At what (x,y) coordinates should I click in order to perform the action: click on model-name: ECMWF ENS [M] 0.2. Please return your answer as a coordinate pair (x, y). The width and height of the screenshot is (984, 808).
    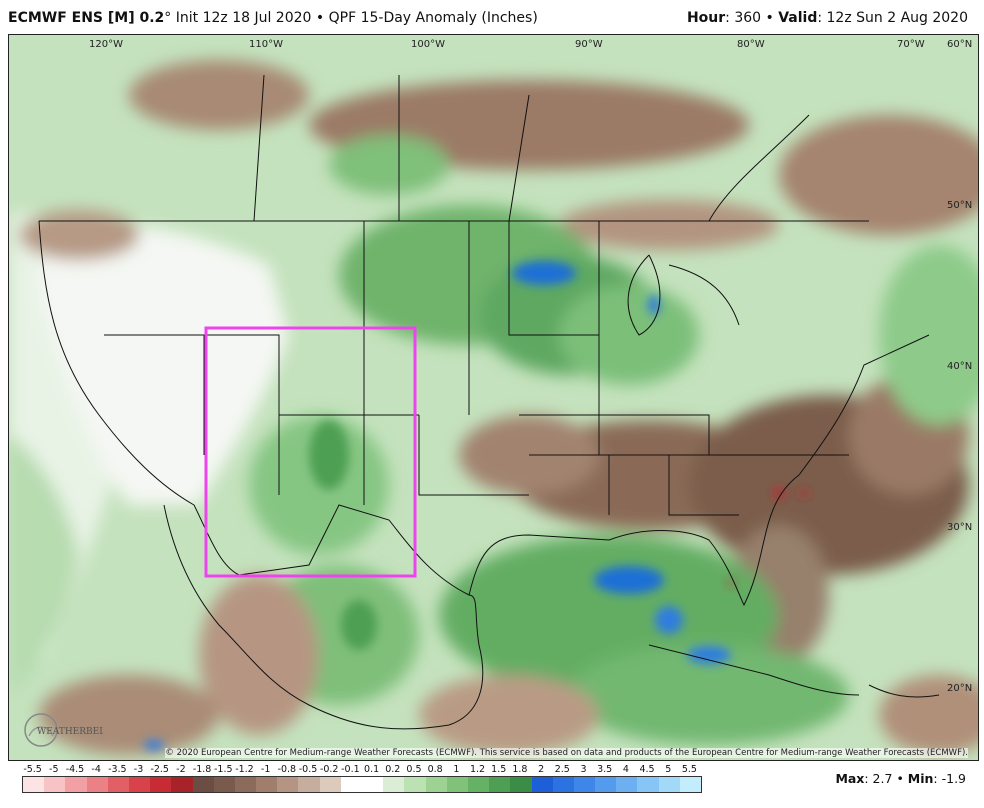
    Looking at the image, I should click on (86, 18).